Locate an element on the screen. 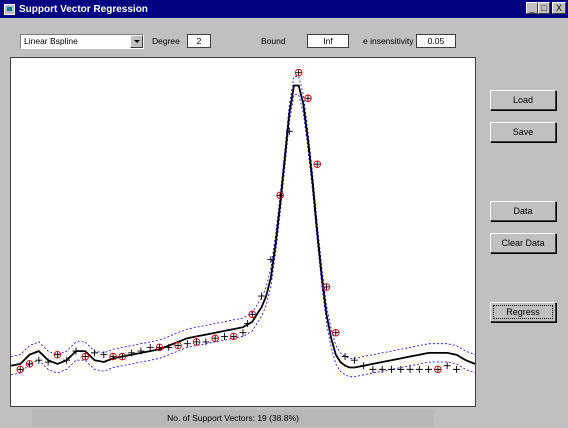  app-icon is located at coordinates (9, 9).